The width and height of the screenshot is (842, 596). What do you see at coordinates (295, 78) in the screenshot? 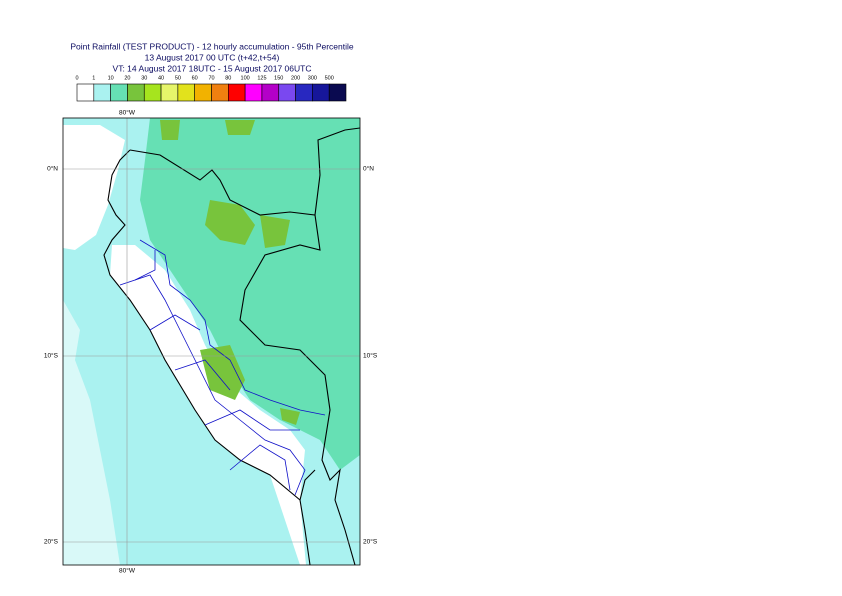
I see `legend-level-label: 200` at bounding box center [295, 78].